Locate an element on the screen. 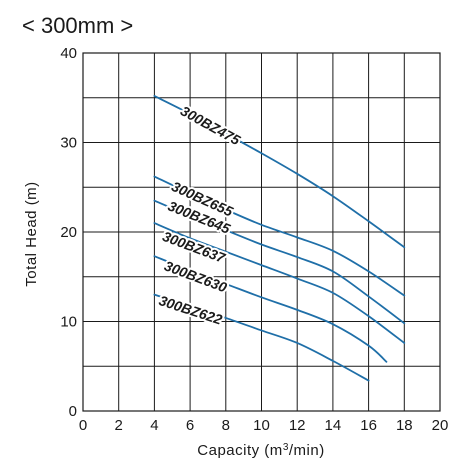 The width and height of the screenshot is (464, 464). x-tick-label: 18 is located at coordinates (404, 425).